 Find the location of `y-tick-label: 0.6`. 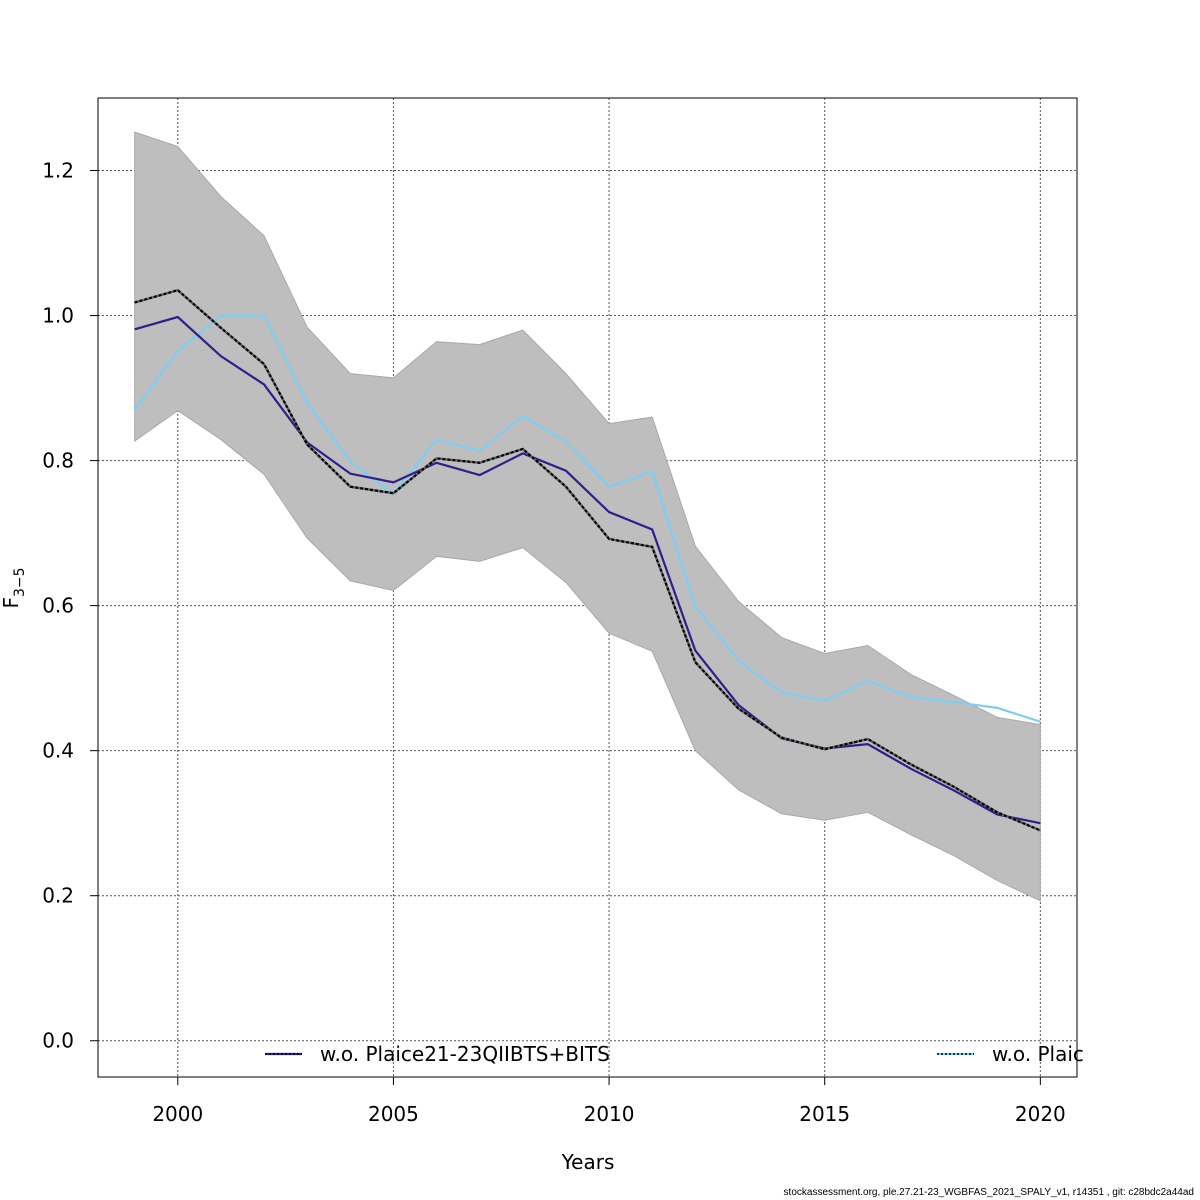

y-tick-label: 0.6 is located at coordinates (58, 606).